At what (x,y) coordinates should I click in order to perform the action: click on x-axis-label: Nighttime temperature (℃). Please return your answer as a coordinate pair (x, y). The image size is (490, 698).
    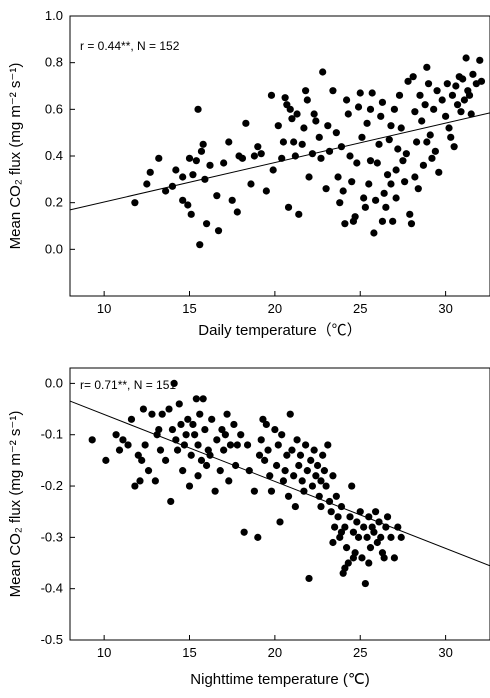
    Looking at the image, I should click on (279, 679).